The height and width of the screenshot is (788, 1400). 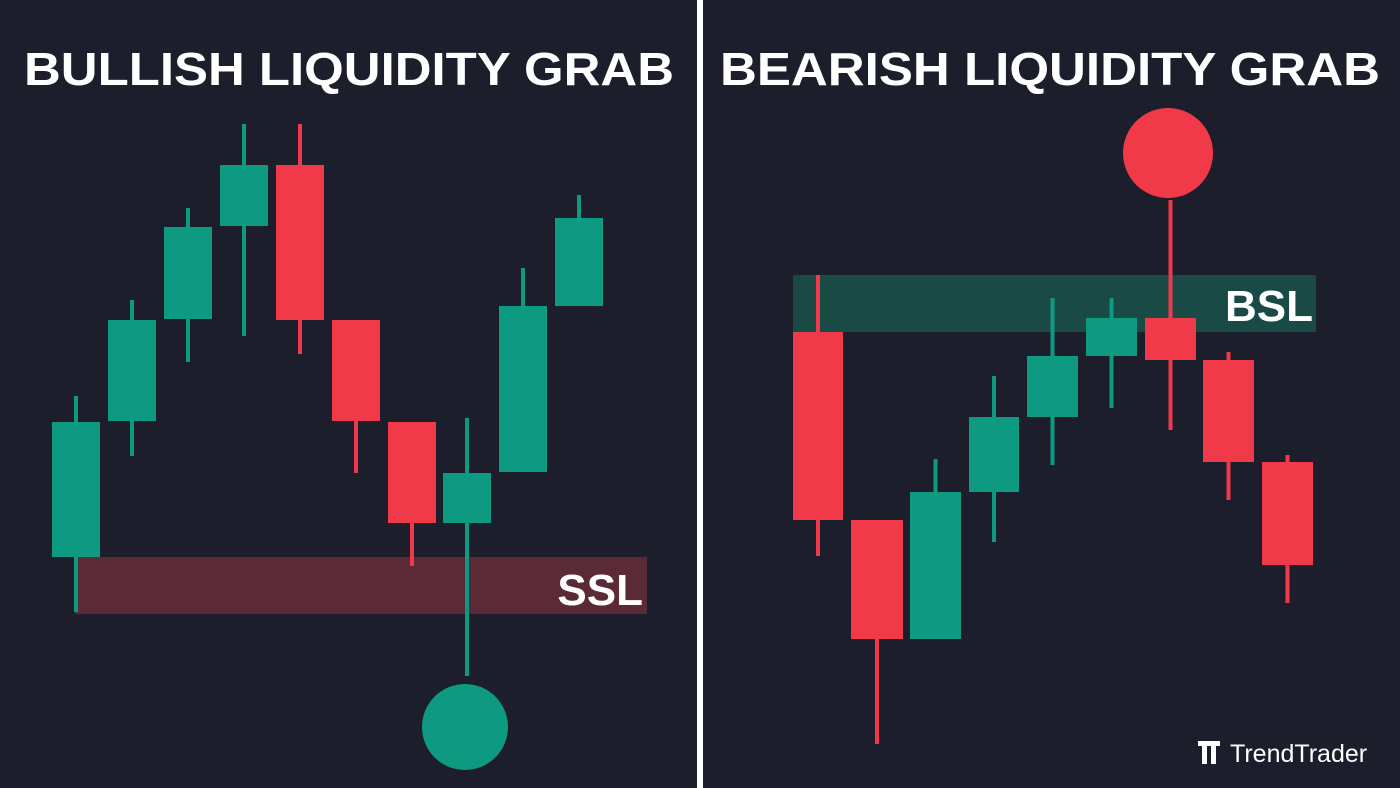 I want to click on zone-label: SSL, so click(x=600, y=590).